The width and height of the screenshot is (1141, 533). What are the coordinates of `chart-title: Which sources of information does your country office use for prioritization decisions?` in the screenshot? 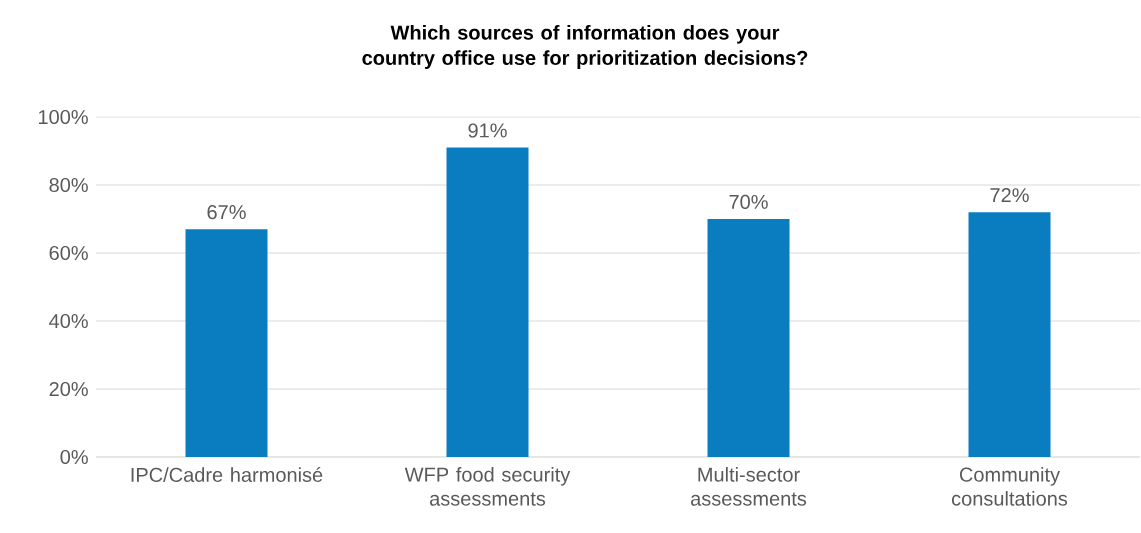 It's located at (585, 47).